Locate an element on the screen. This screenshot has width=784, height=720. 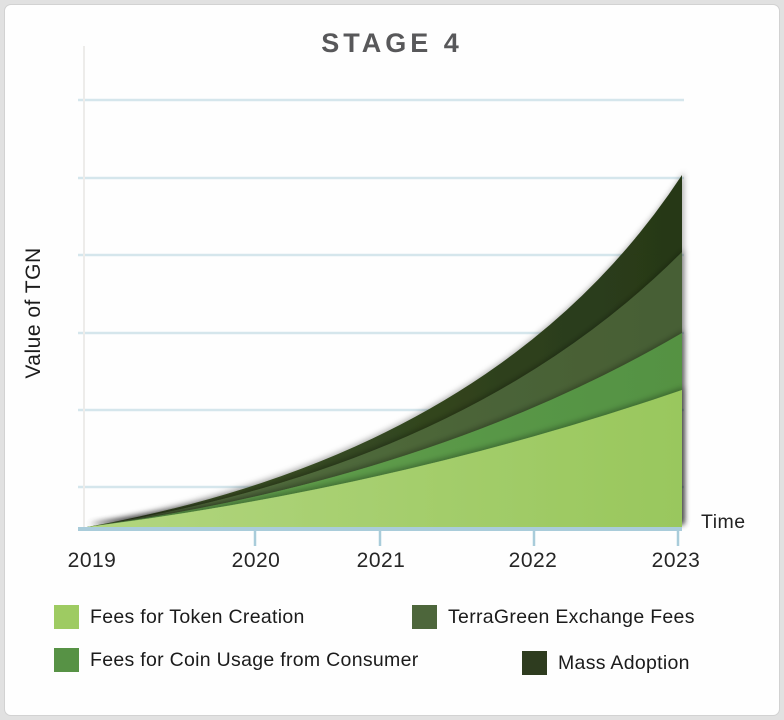
x-axis-ticks is located at coordinates (466, 538).